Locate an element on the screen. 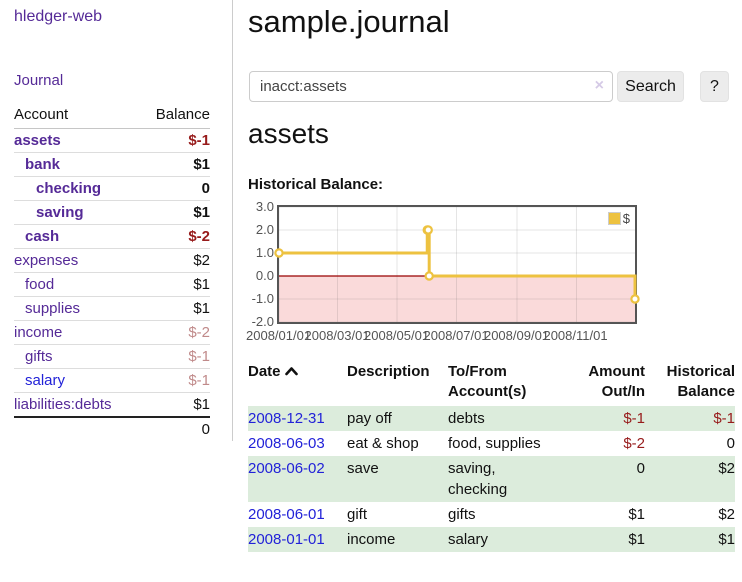 This screenshot has width=742, height=582. app-title-link: hledger-web is located at coordinates (58, 16).